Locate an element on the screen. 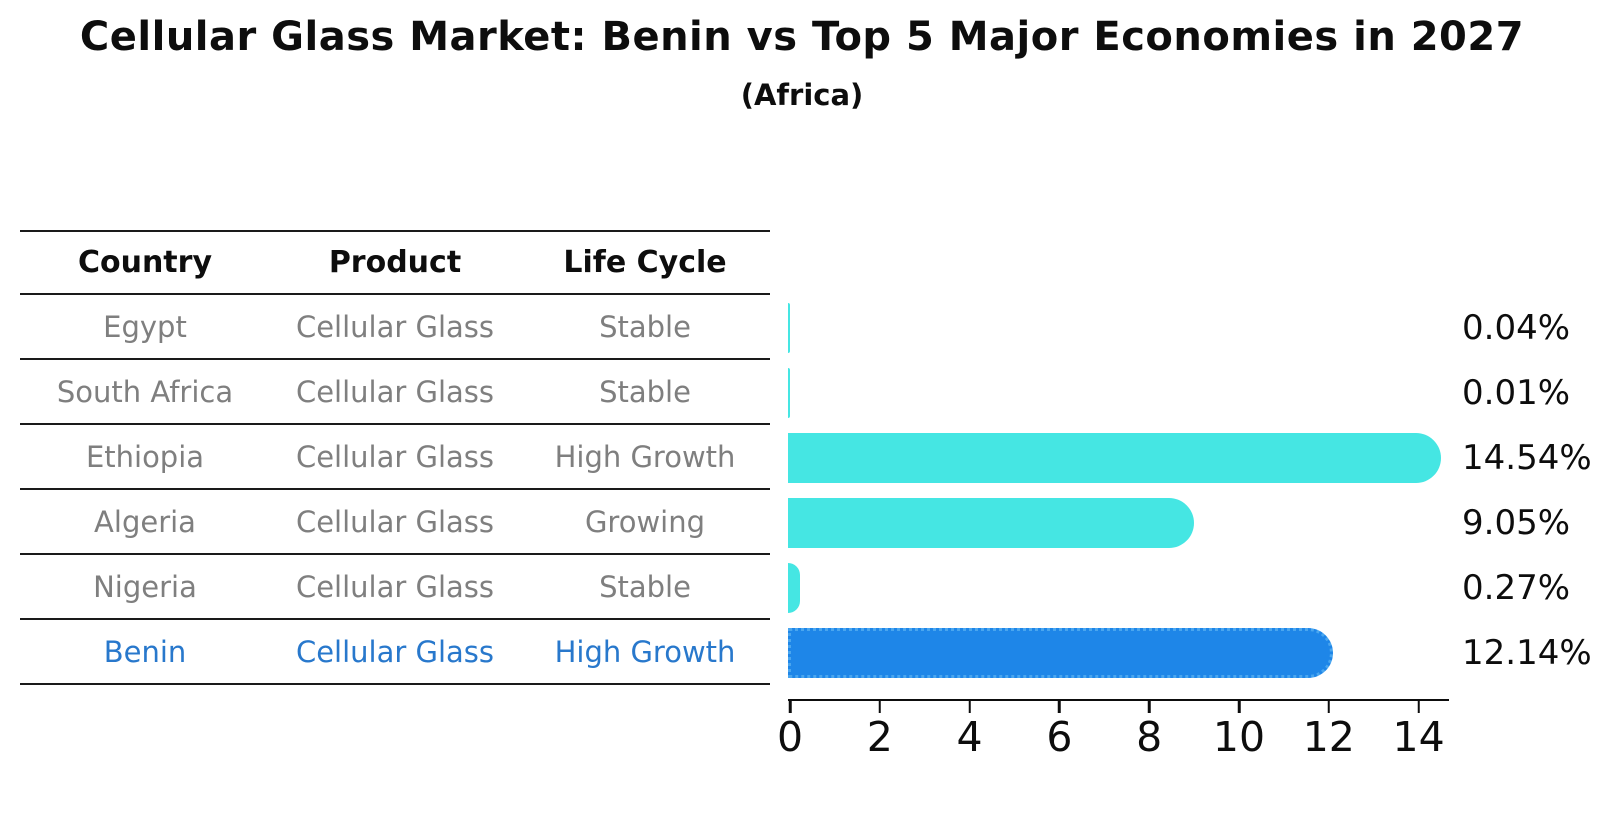 The image size is (1604, 823). bar-algeria is located at coordinates (991, 522).